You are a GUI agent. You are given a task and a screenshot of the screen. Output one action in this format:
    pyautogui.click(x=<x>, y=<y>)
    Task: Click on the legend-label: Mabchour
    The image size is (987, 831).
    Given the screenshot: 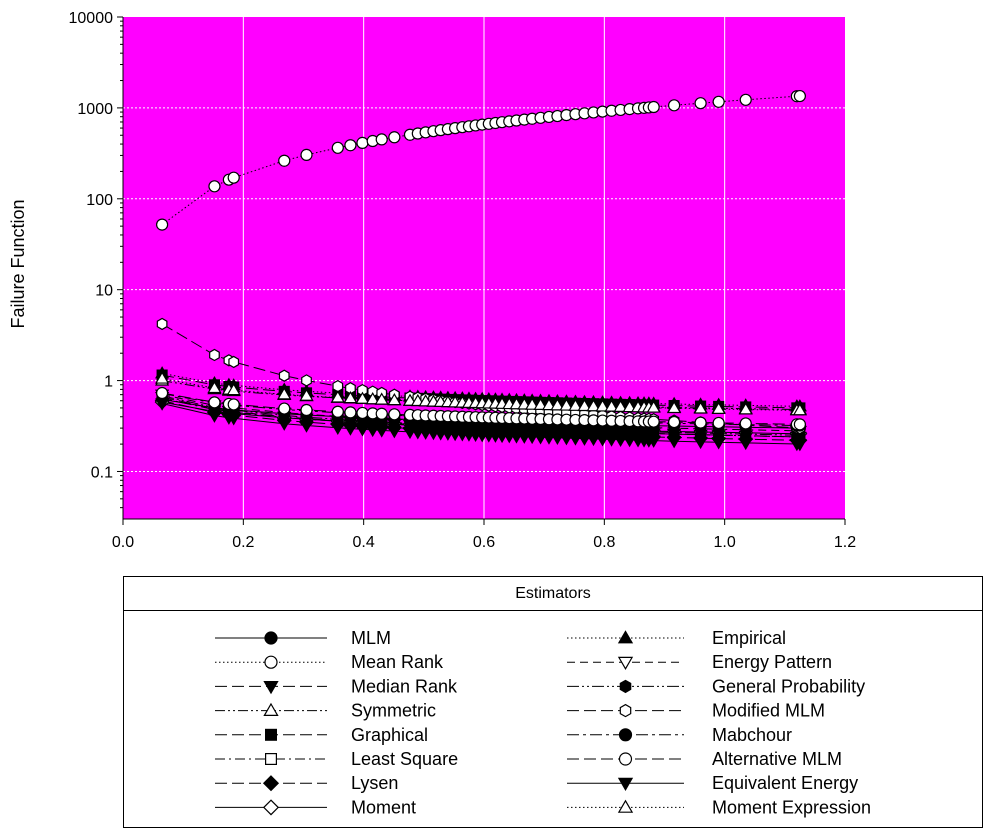 What is the action you would take?
    pyautogui.click(x=752, y=735)
    